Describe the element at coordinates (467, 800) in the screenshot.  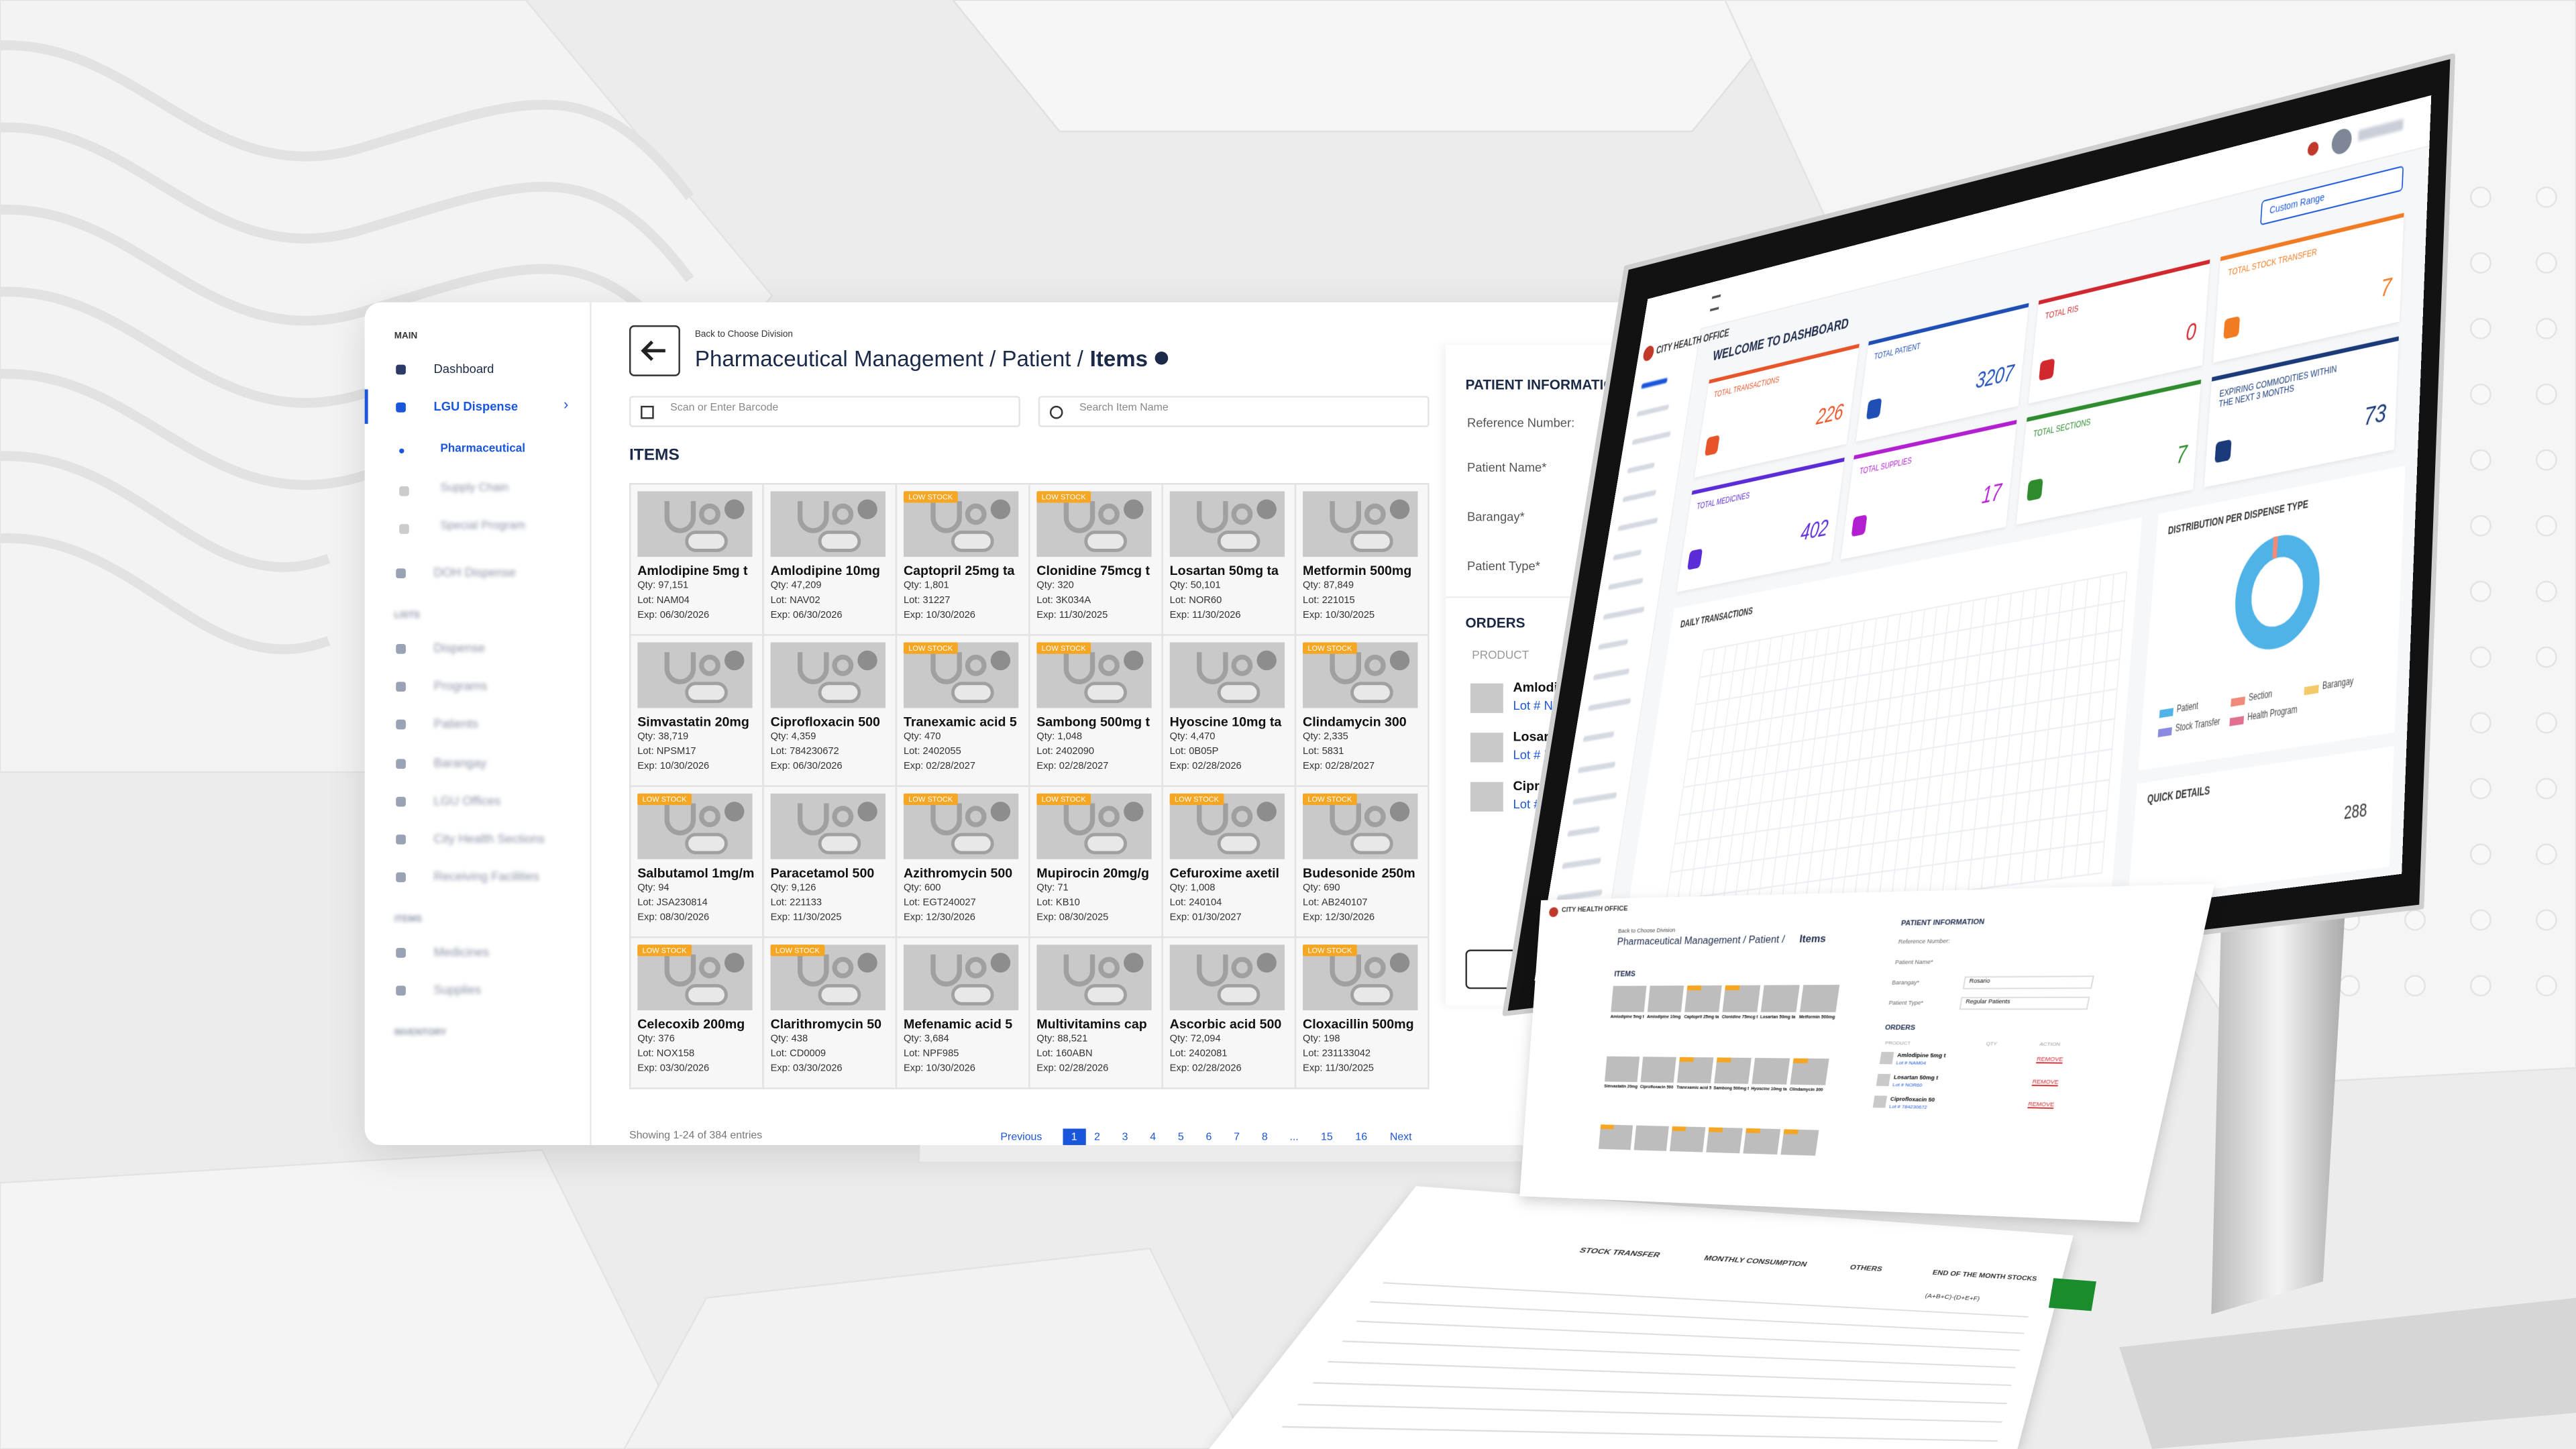
I see `nav-item: LGU Offices` at that location.